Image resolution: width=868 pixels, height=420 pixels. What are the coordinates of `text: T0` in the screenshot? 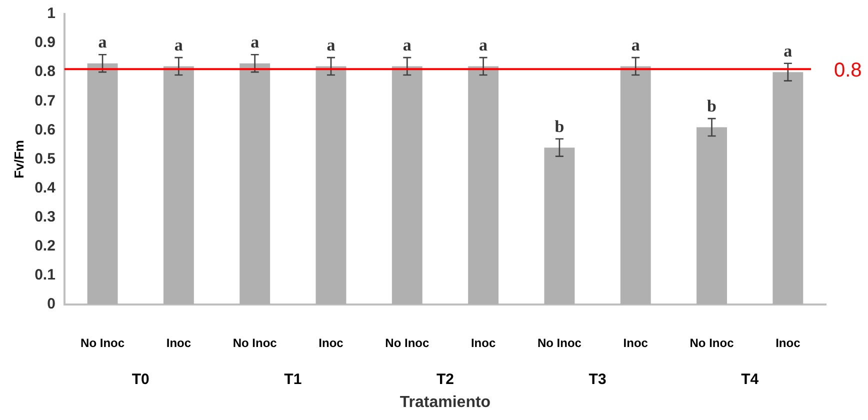 It's located at (141, 379).